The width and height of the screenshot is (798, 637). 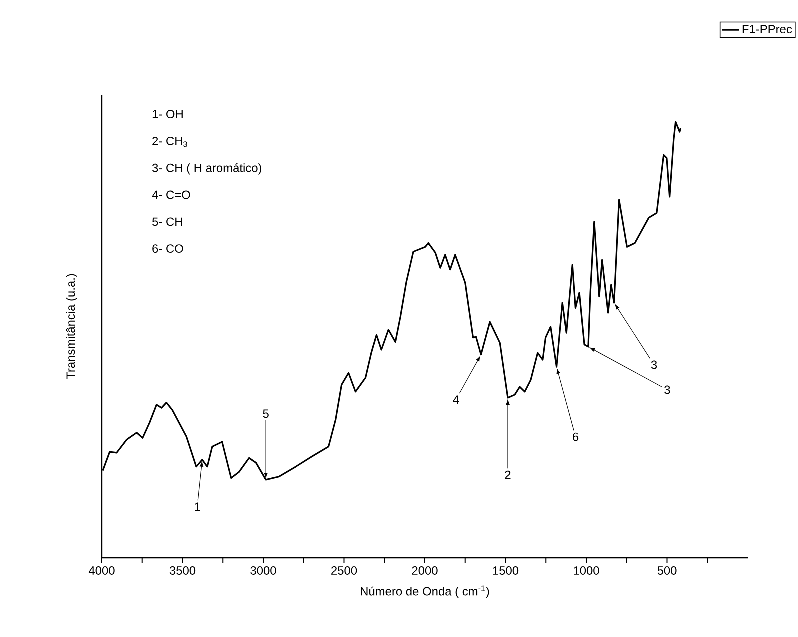 I want to click on annotation: 1, so click(x=197, y=507).